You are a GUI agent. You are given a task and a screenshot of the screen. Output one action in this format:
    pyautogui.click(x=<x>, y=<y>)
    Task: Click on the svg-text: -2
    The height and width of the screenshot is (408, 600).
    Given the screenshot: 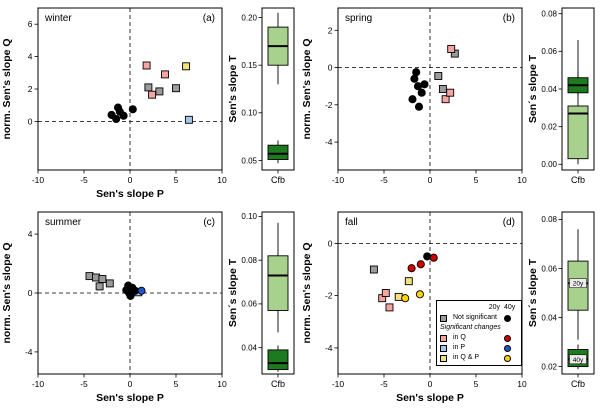 What is the action you would take?
    pyautogui.click(x=329, y=296)
    